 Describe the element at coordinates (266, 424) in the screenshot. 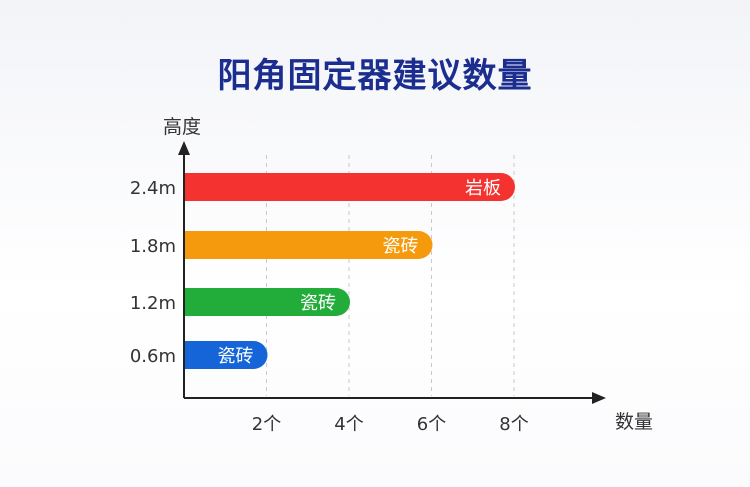

I see `x-tick-label: 2个` at that location.